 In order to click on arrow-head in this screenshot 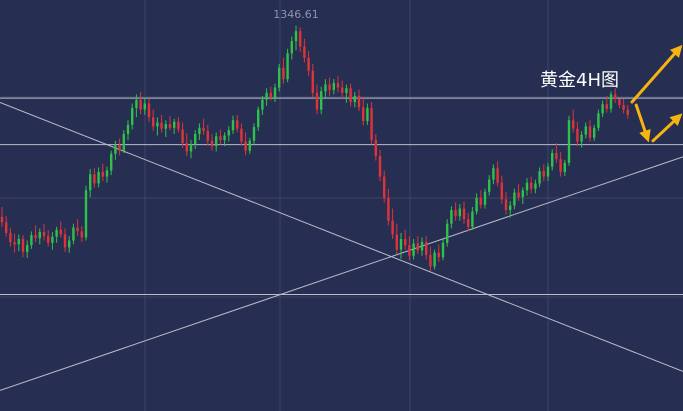, I will do `click(645, 136)`.